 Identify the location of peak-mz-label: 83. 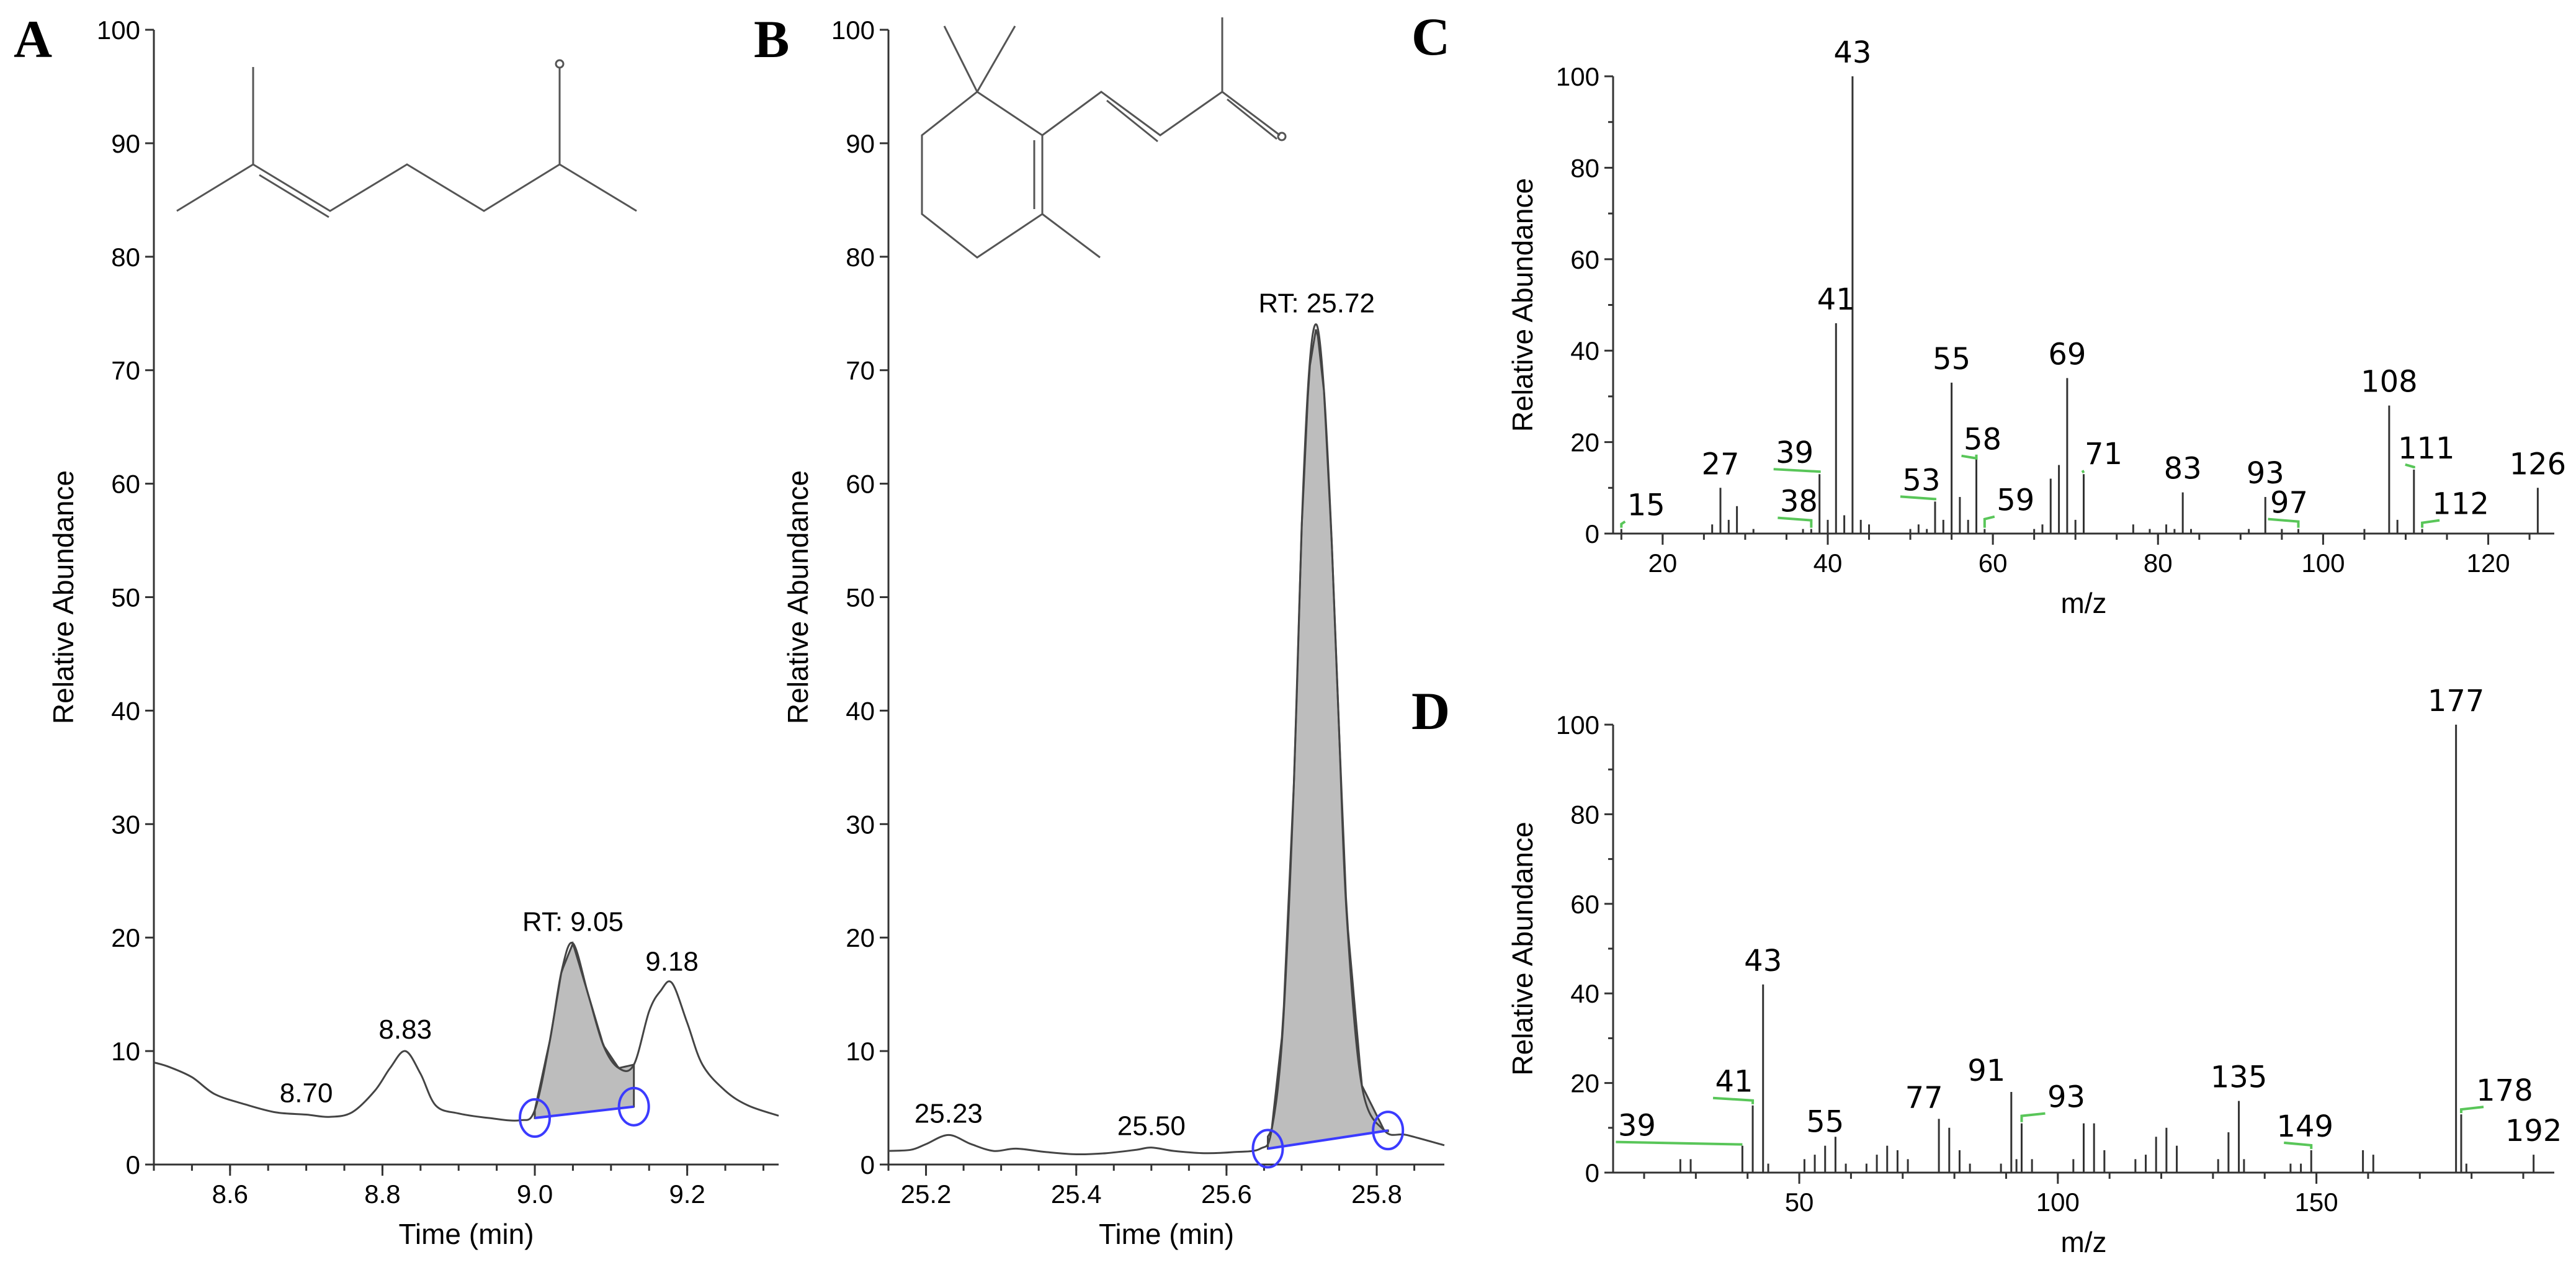
(2183, 469).